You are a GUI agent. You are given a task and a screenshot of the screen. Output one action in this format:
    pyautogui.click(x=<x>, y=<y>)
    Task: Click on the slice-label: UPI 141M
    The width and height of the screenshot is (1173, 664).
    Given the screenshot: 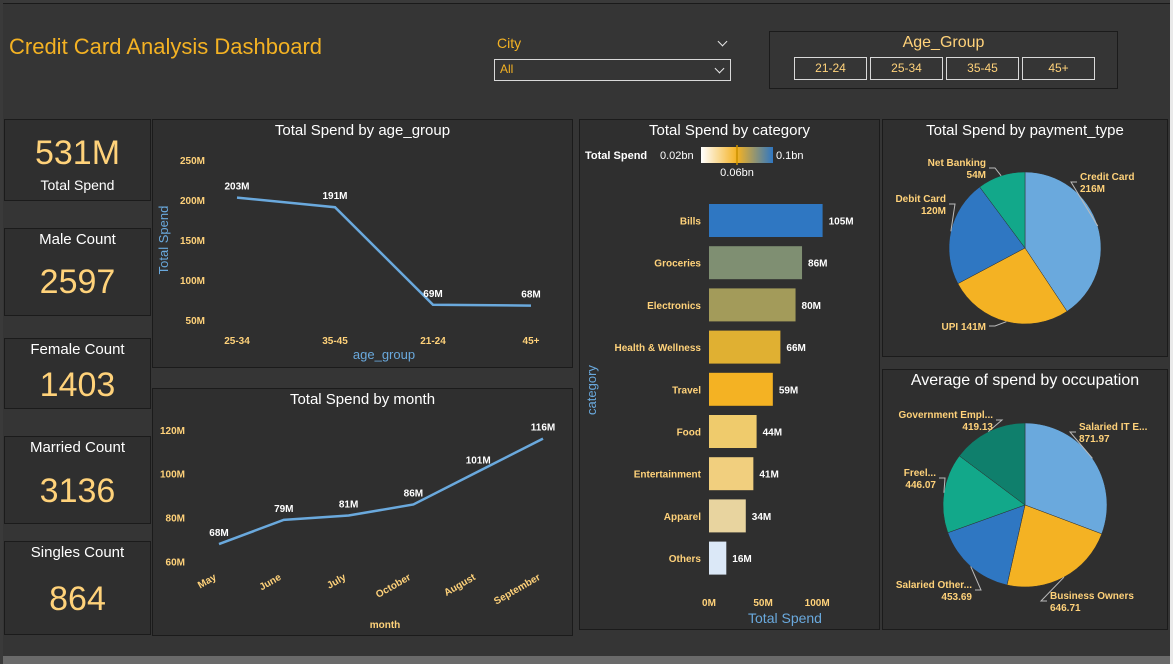 What is the action you would take?
    pyautogui.click(x=964, y=327)
    